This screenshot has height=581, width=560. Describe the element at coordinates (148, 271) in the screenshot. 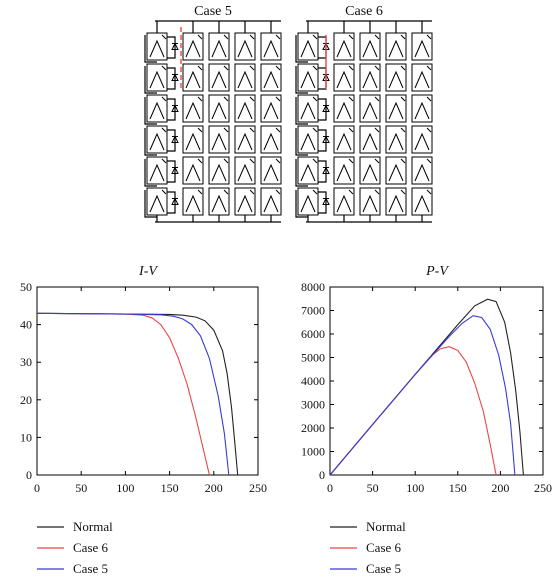

I see `iv-chart-title: I-V` at that location.